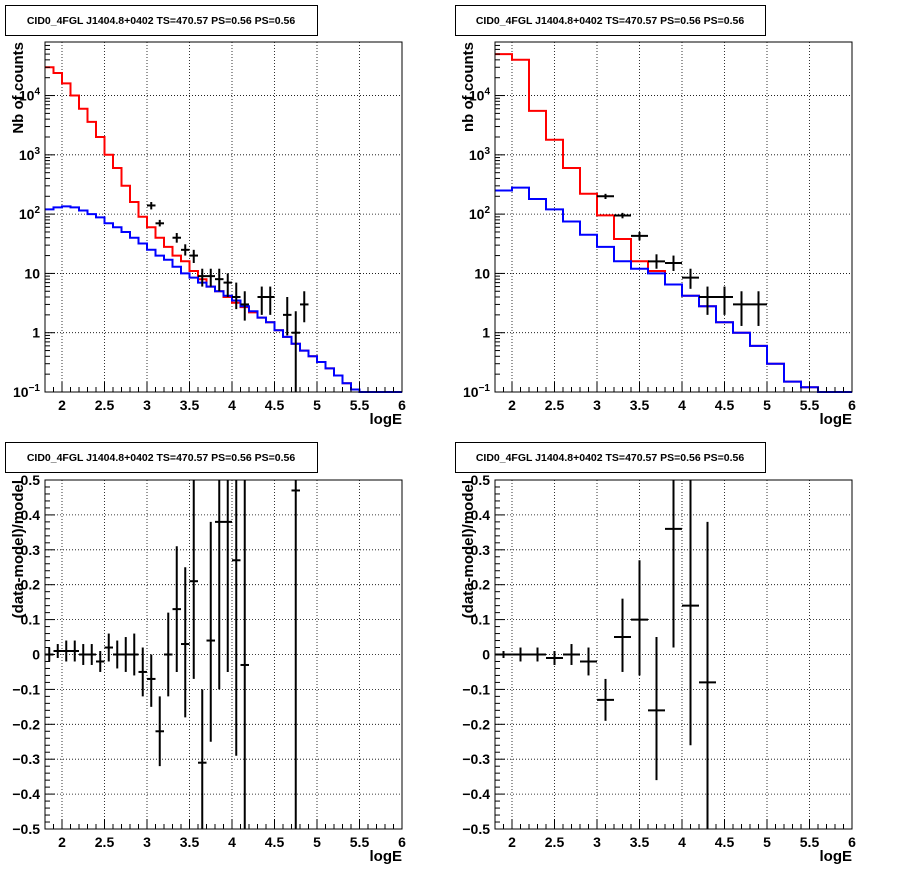 The image size is (898, 875). I want to click on y-tick-label: −0.4, so click(476, 794).